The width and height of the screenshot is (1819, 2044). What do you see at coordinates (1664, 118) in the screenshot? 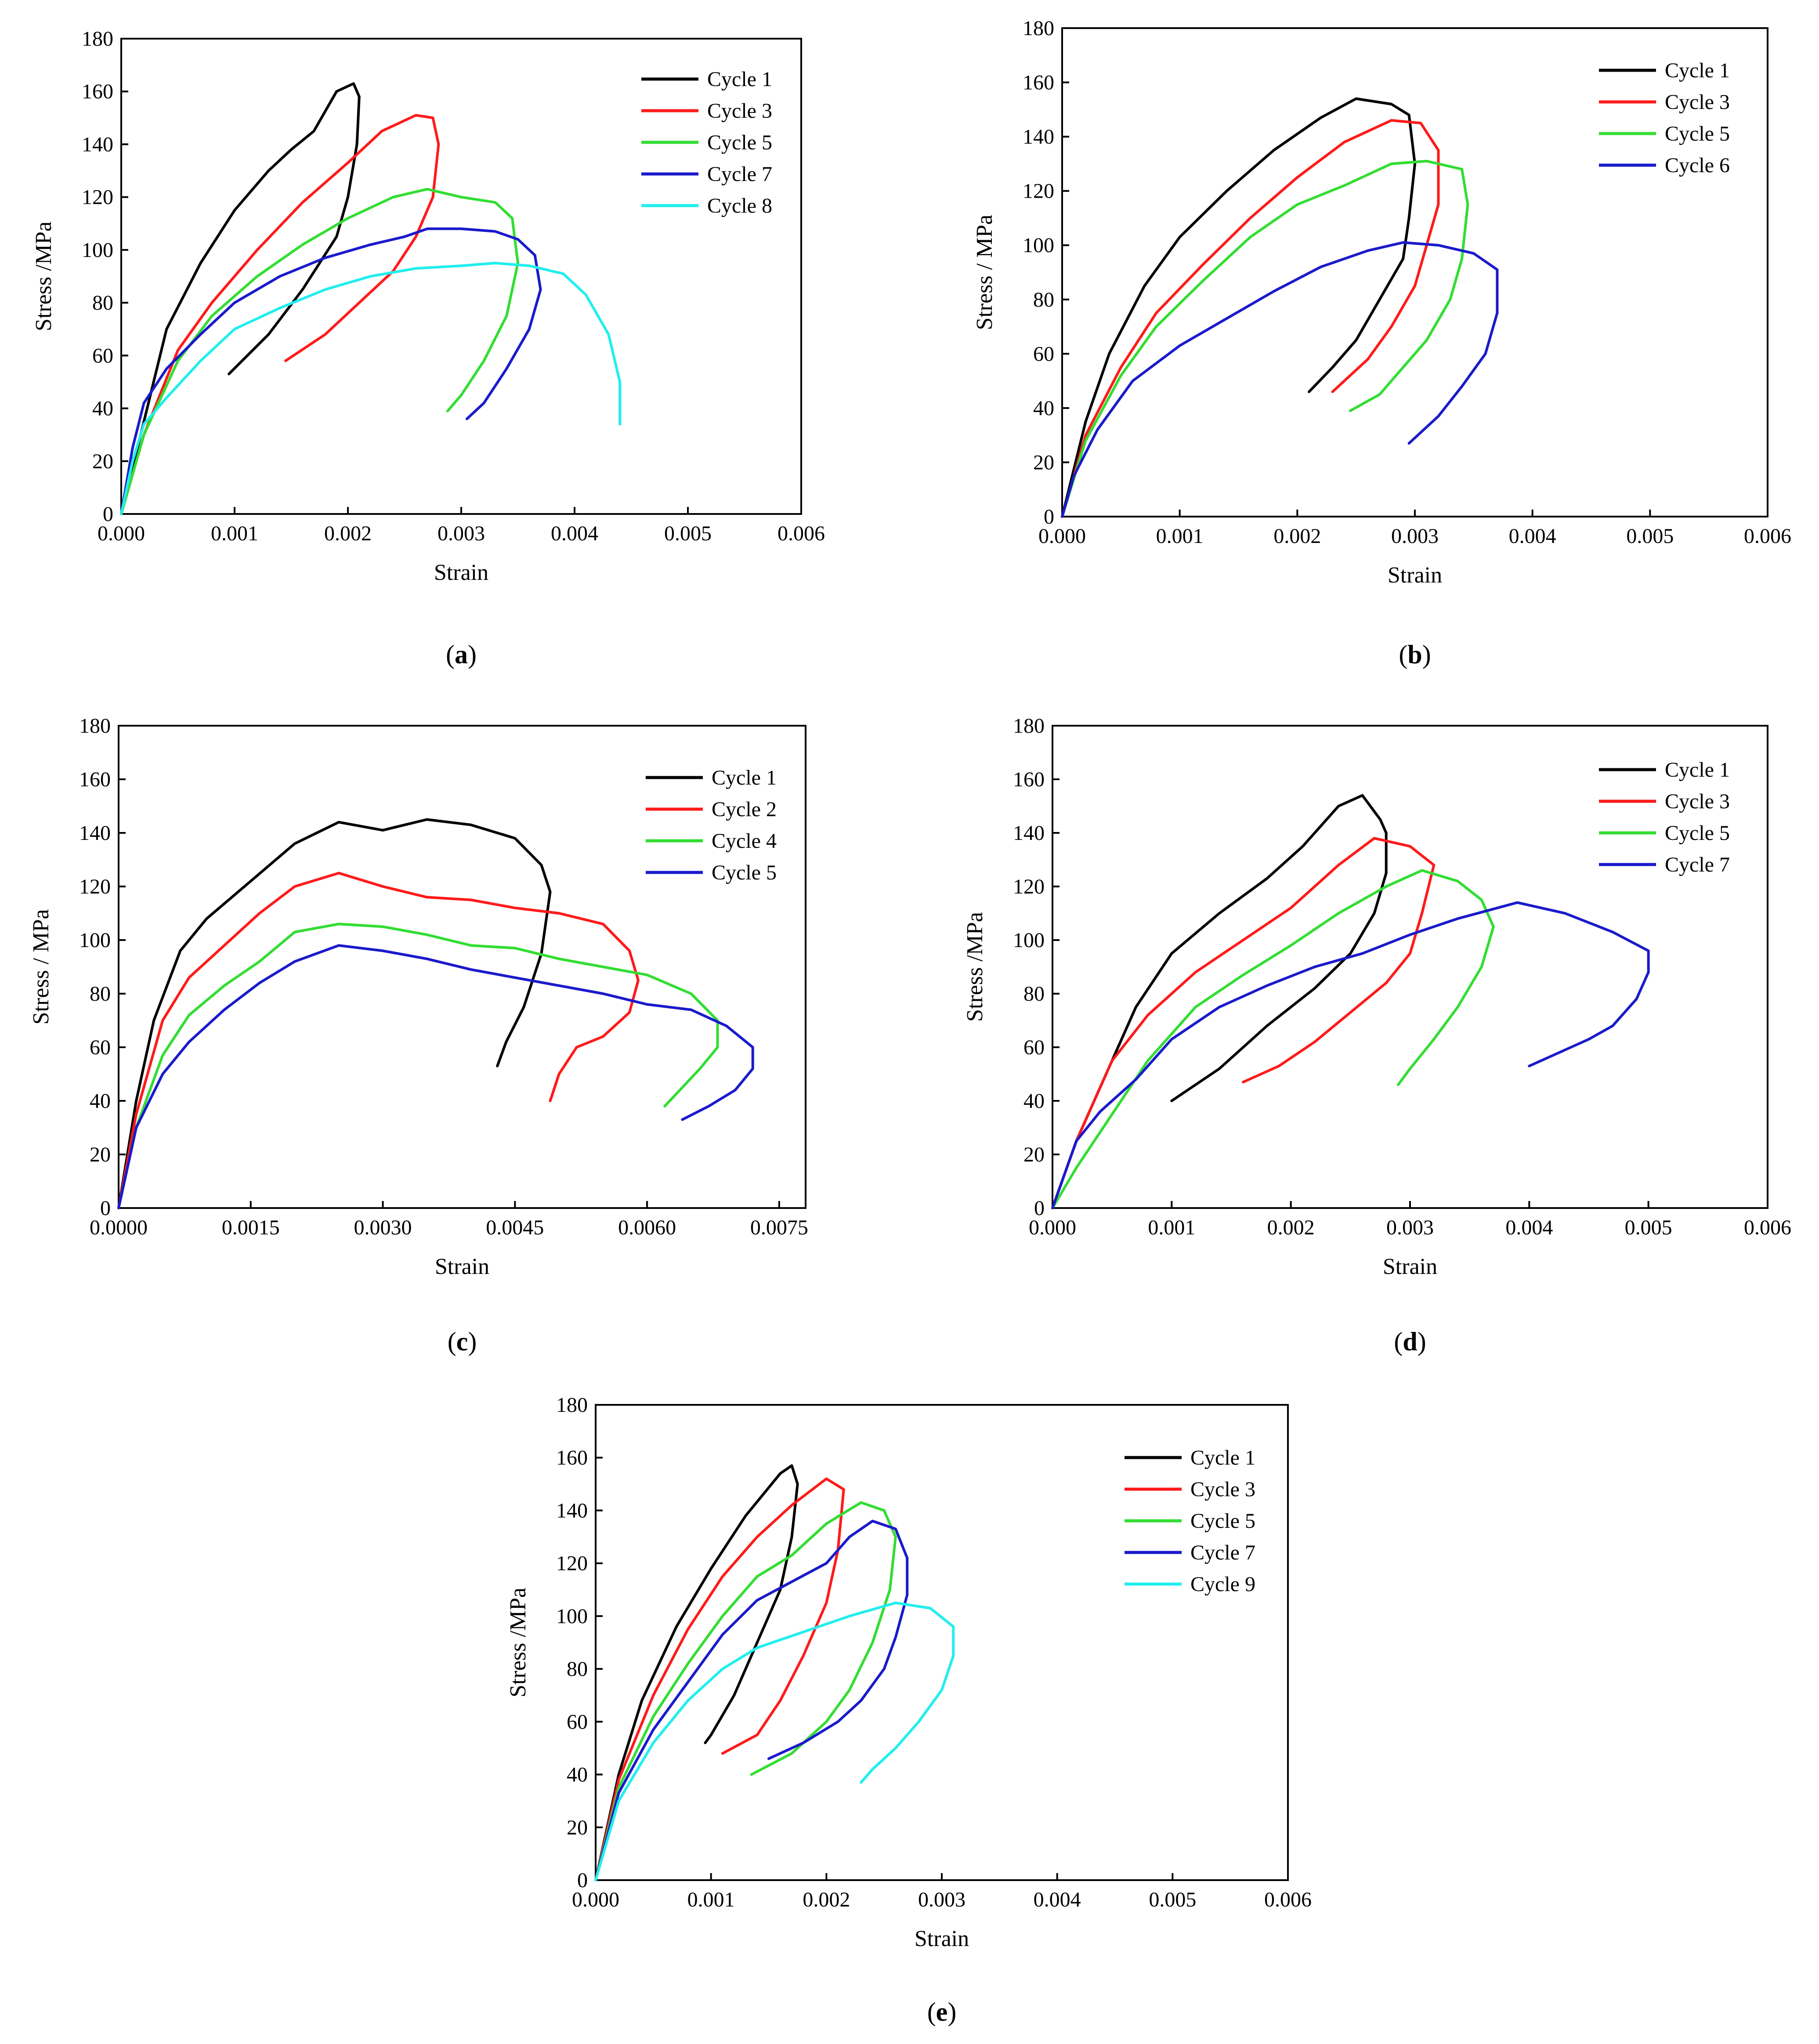
I see `legend: Cycle 1 Cycle 3 Cycle 5 Cycle 6` at bounding box center [1664, 118].